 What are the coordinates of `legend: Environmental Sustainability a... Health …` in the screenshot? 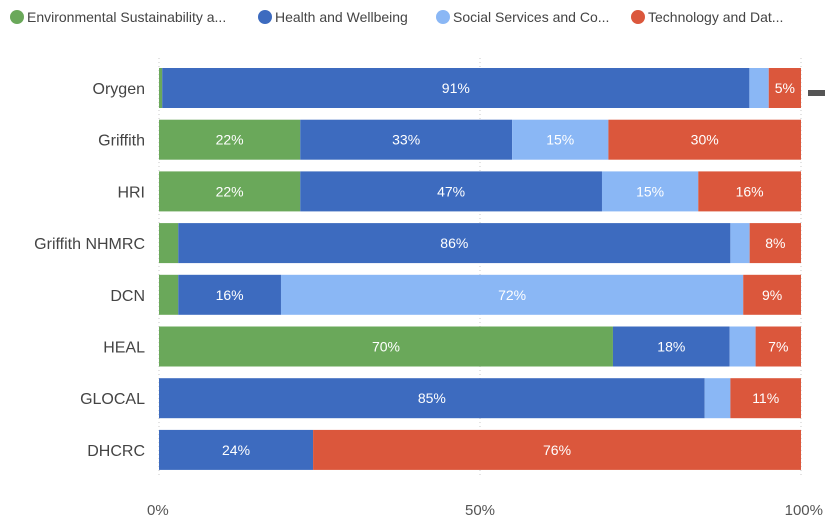 It's located at (396, 17).